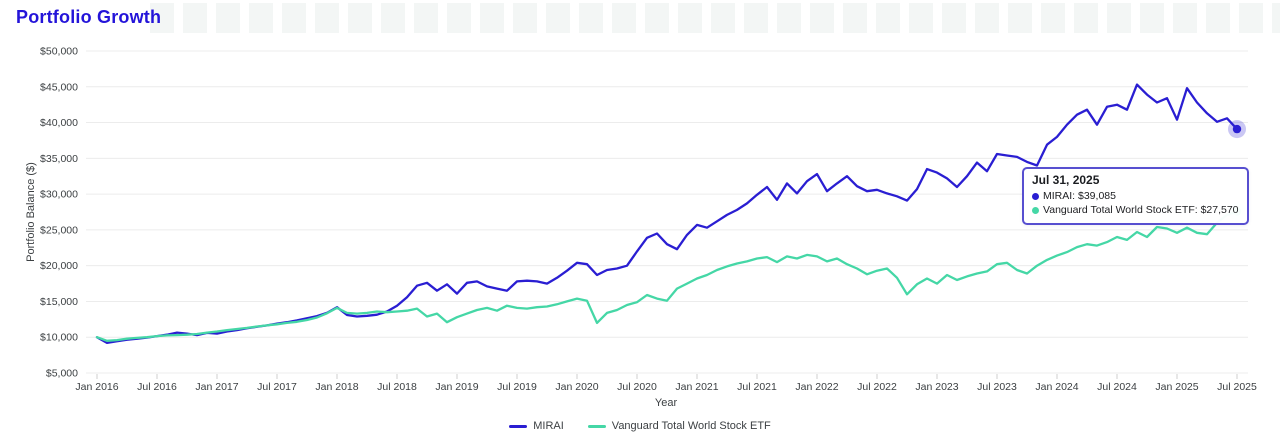 The width and height of the screenshot is (1280, 443). What do you see at coordinates (31, 212) in the screenshot?
I see `y-axis-title: Portfolio Balance ($)` at bounding box center [31, 212].